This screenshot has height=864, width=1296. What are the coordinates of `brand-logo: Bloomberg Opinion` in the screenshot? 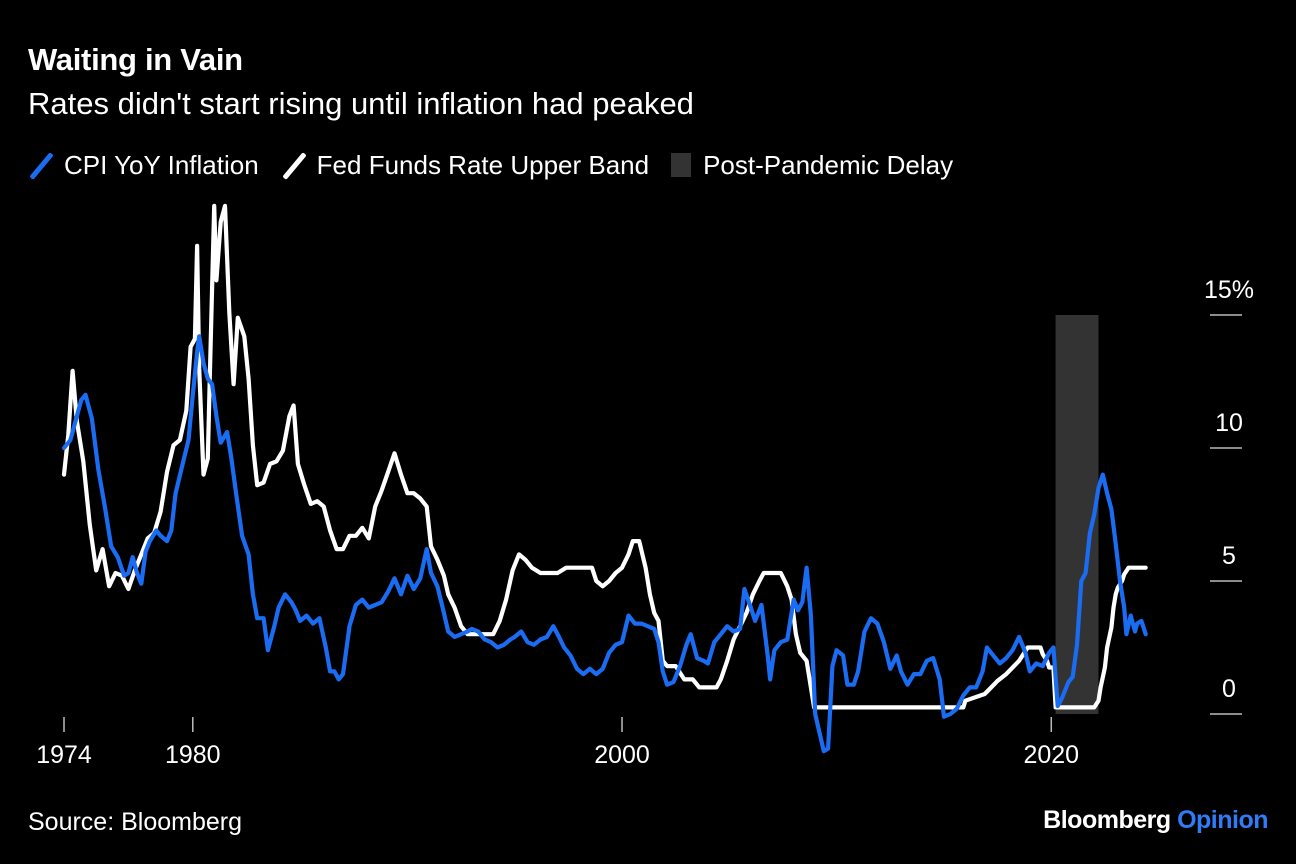 It's located at (1155, 820).